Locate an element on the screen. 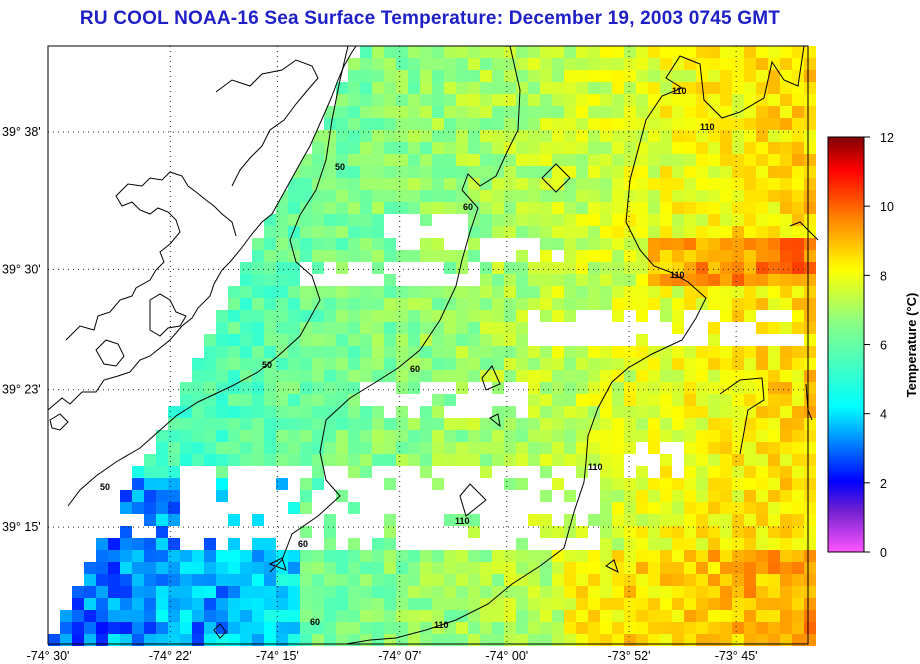  colorbar-tick-label: 2 is located at coordinates (883, 484).